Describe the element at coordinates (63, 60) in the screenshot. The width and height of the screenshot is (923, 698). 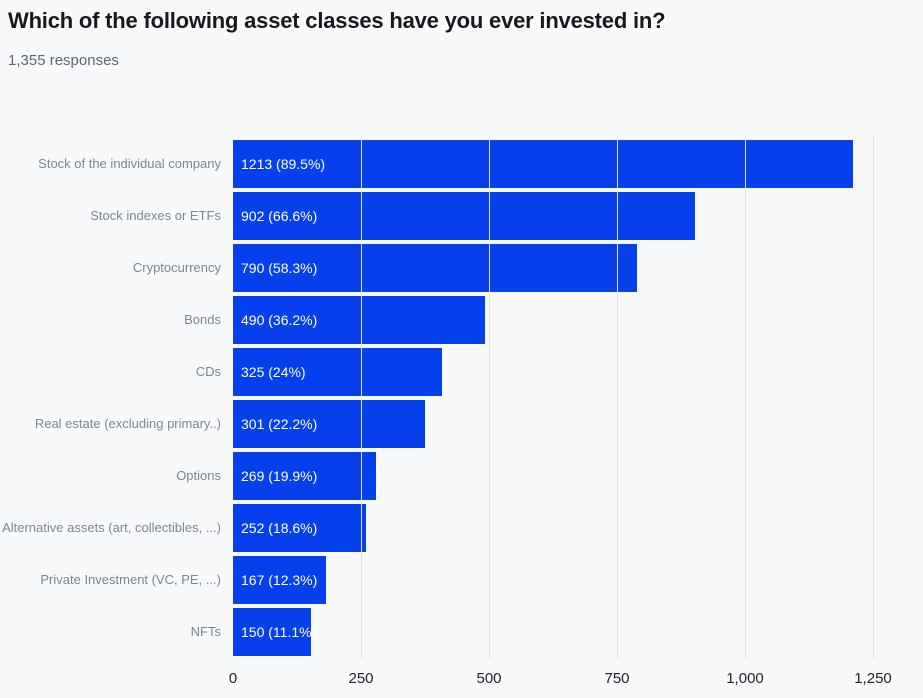
I see `responses-count: 1,355 responses` at that location.